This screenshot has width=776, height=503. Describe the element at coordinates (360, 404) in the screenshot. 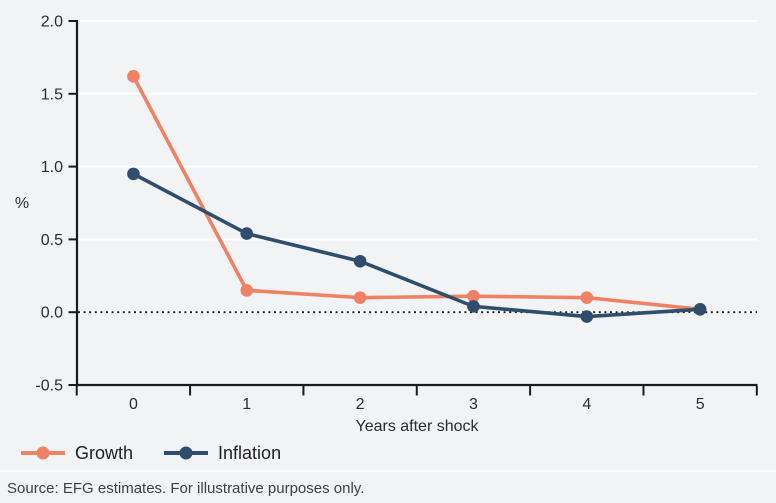

I see `svg-text: 2` at that location.